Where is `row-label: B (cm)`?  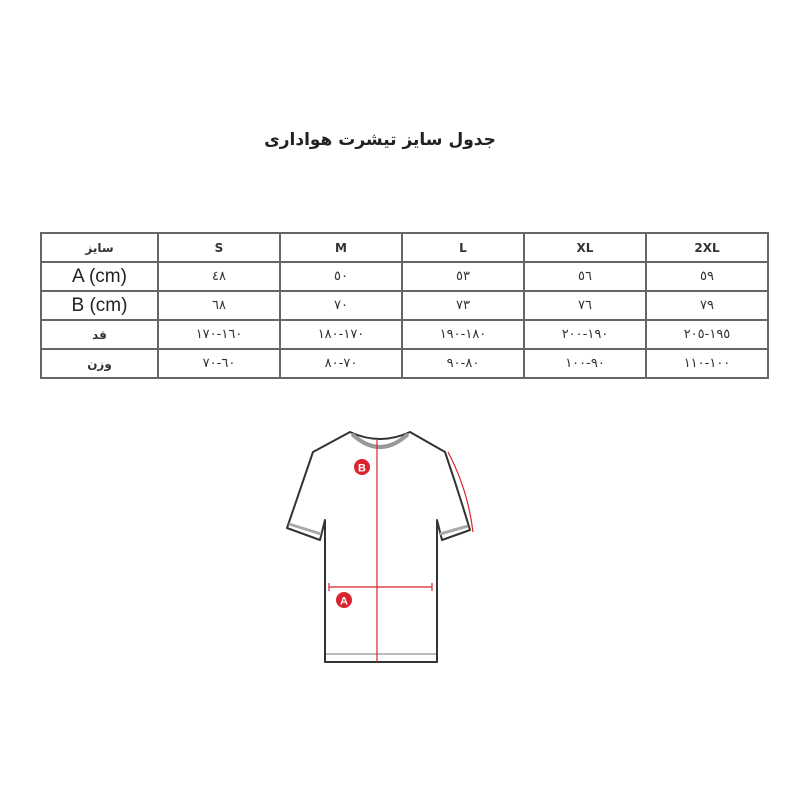
row-label: B (cm) is located at coordinates (99, 305).